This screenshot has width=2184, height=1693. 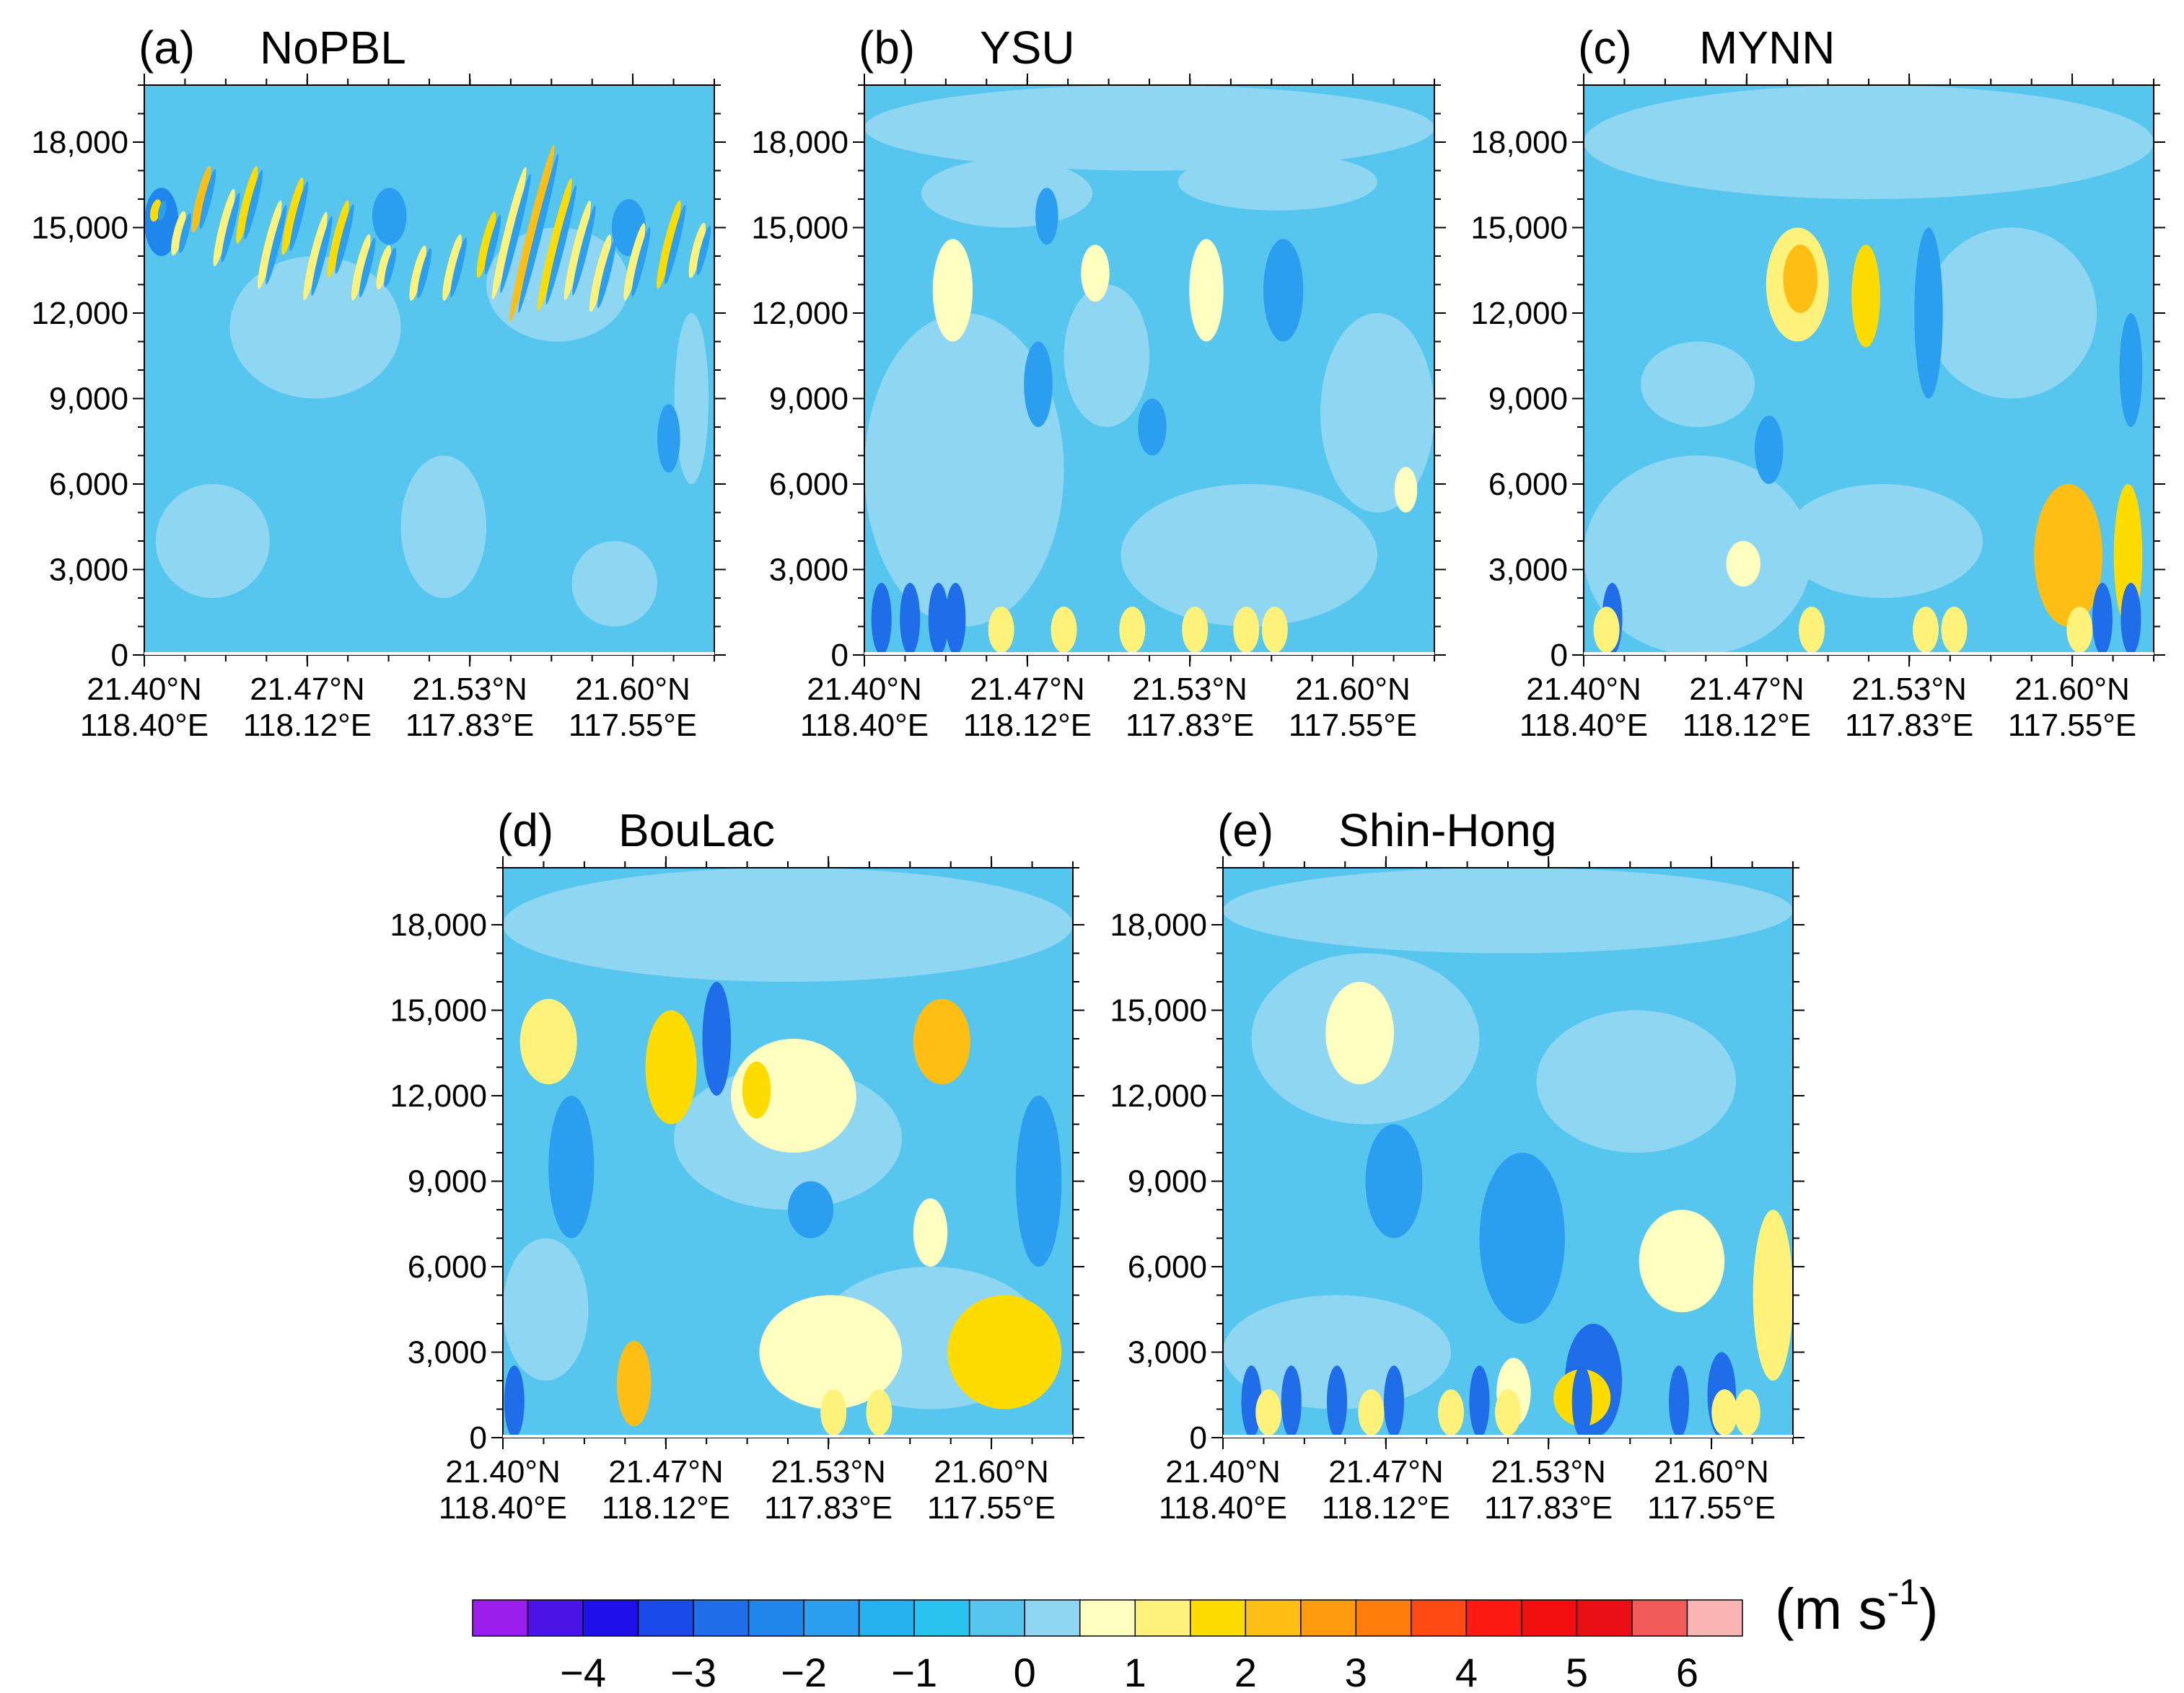 I want to click on panel-title: NoPBL, so click(x=333, y=48).